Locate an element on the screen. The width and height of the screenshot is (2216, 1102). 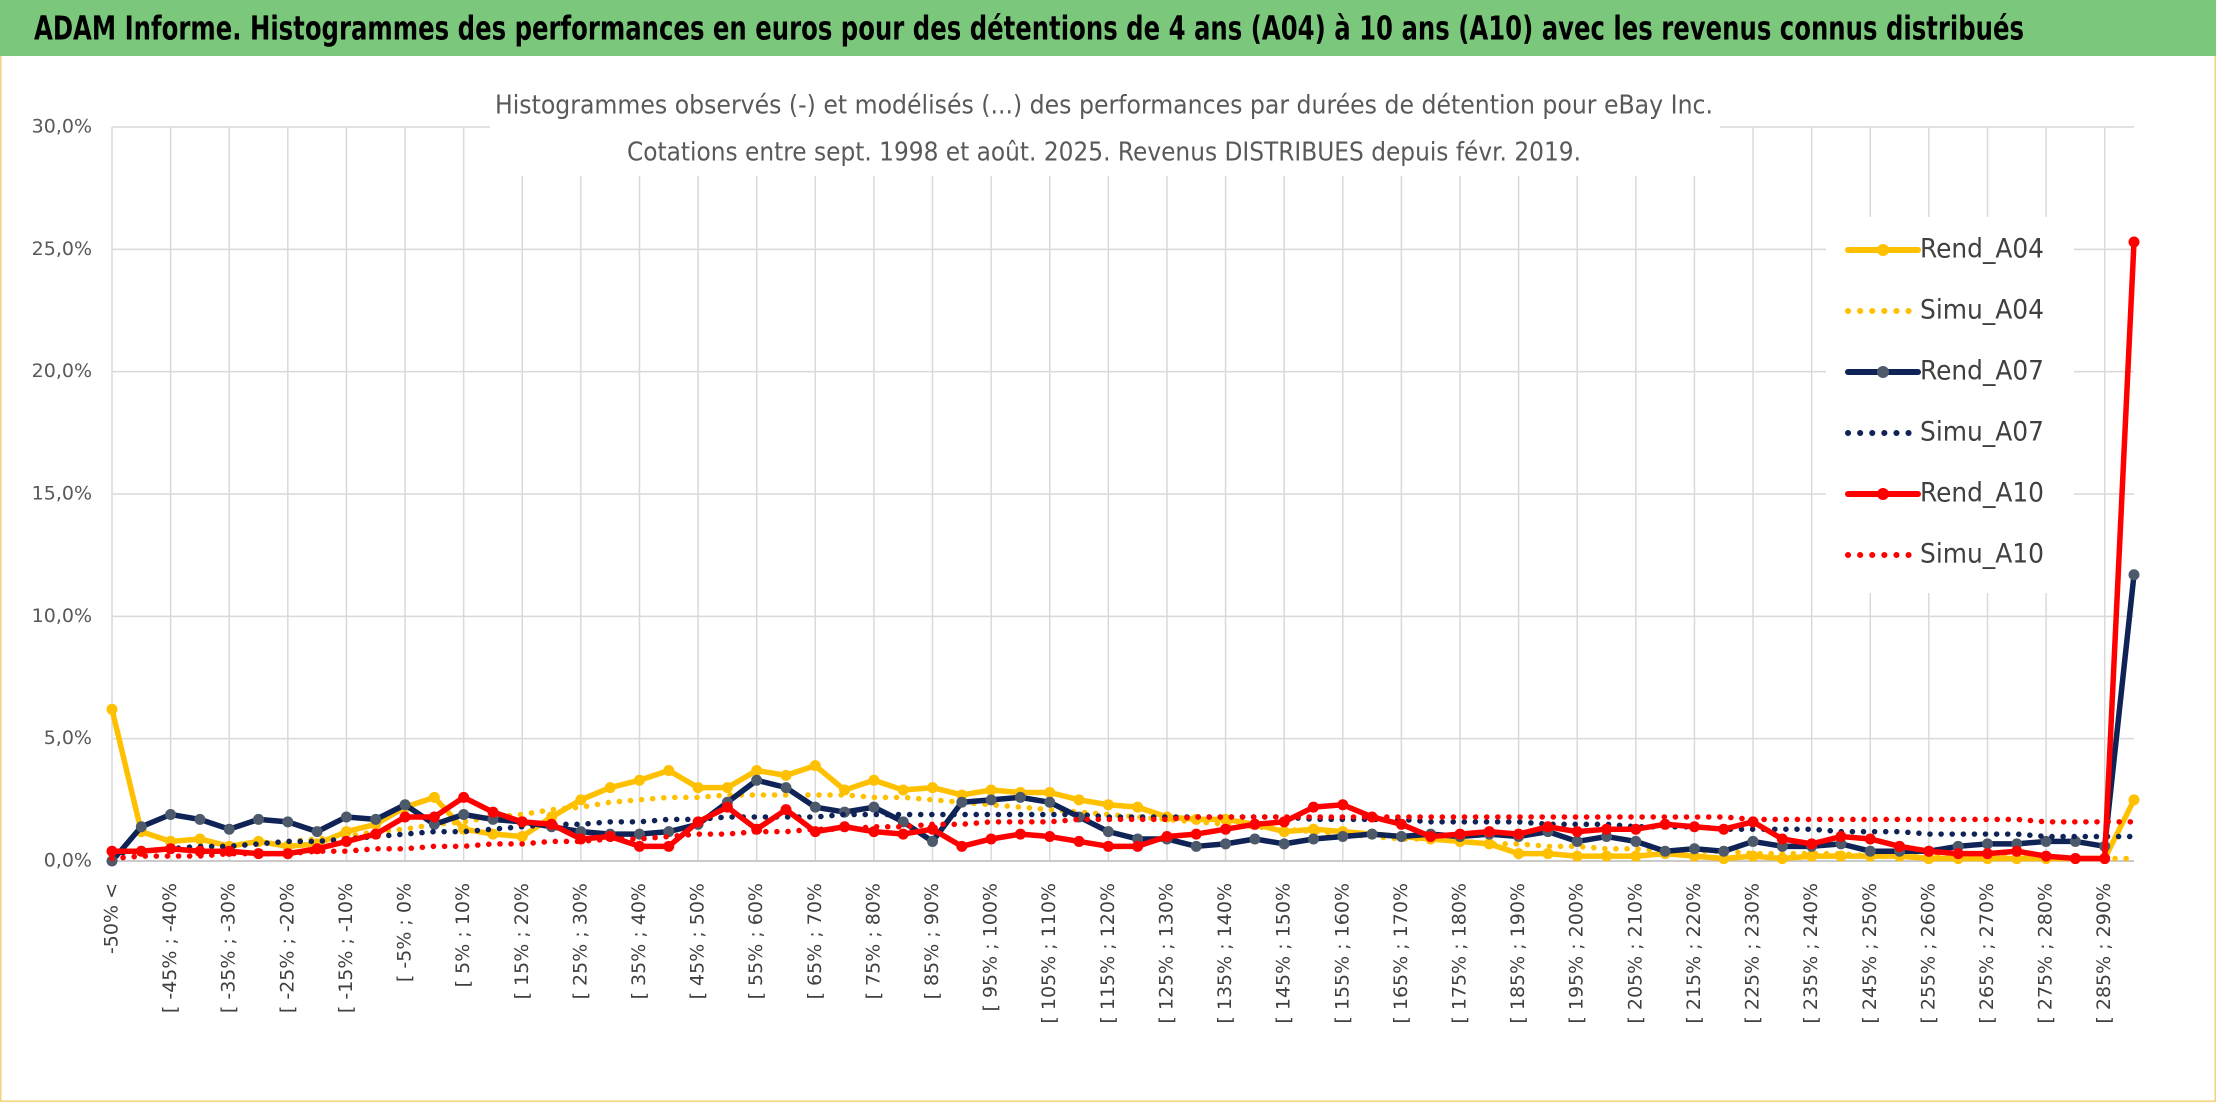
x-tick-label: [ 135% ; 140% is located at coordinates (1225, 953).